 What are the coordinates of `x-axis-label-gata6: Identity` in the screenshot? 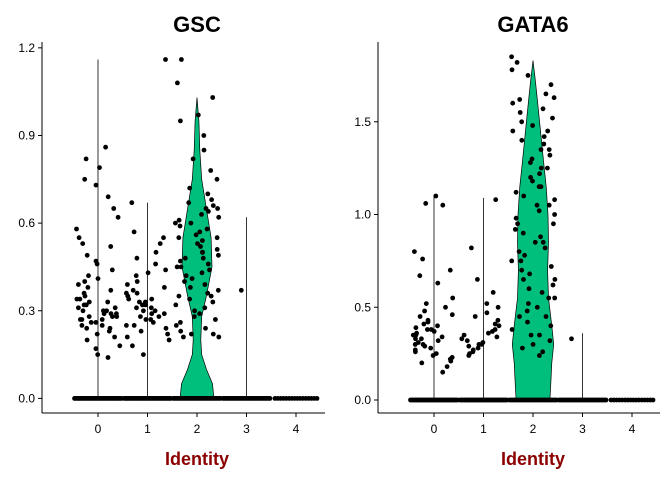 It's located at (533, 459).